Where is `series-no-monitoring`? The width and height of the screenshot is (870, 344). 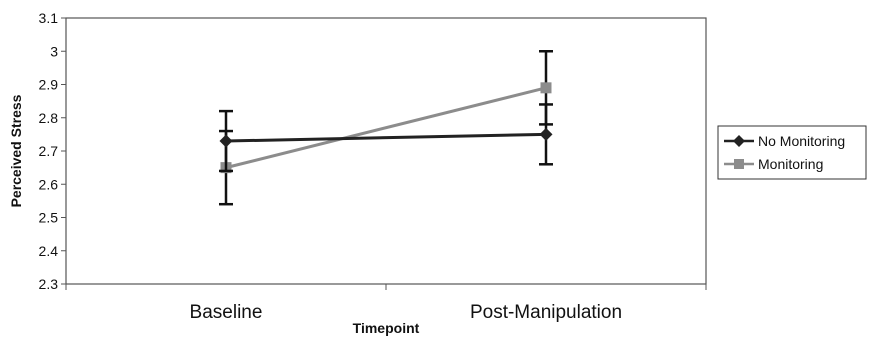 series-no-monitoring is located at coordinates (386, 138).